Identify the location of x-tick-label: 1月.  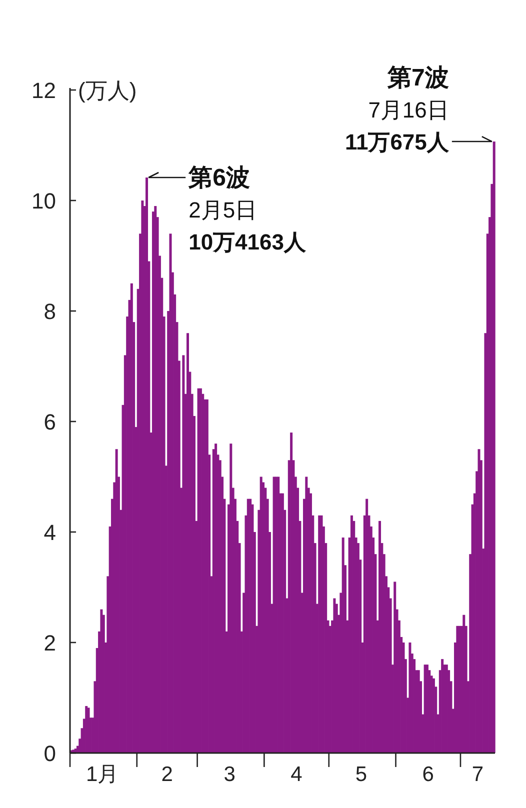
(102, 774).